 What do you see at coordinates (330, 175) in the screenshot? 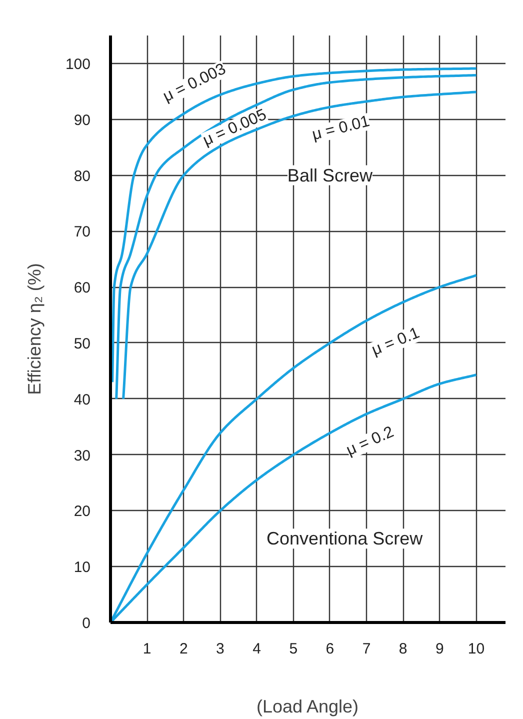
I see `annotation: Ball Screw` at bounding box center [330, 175].